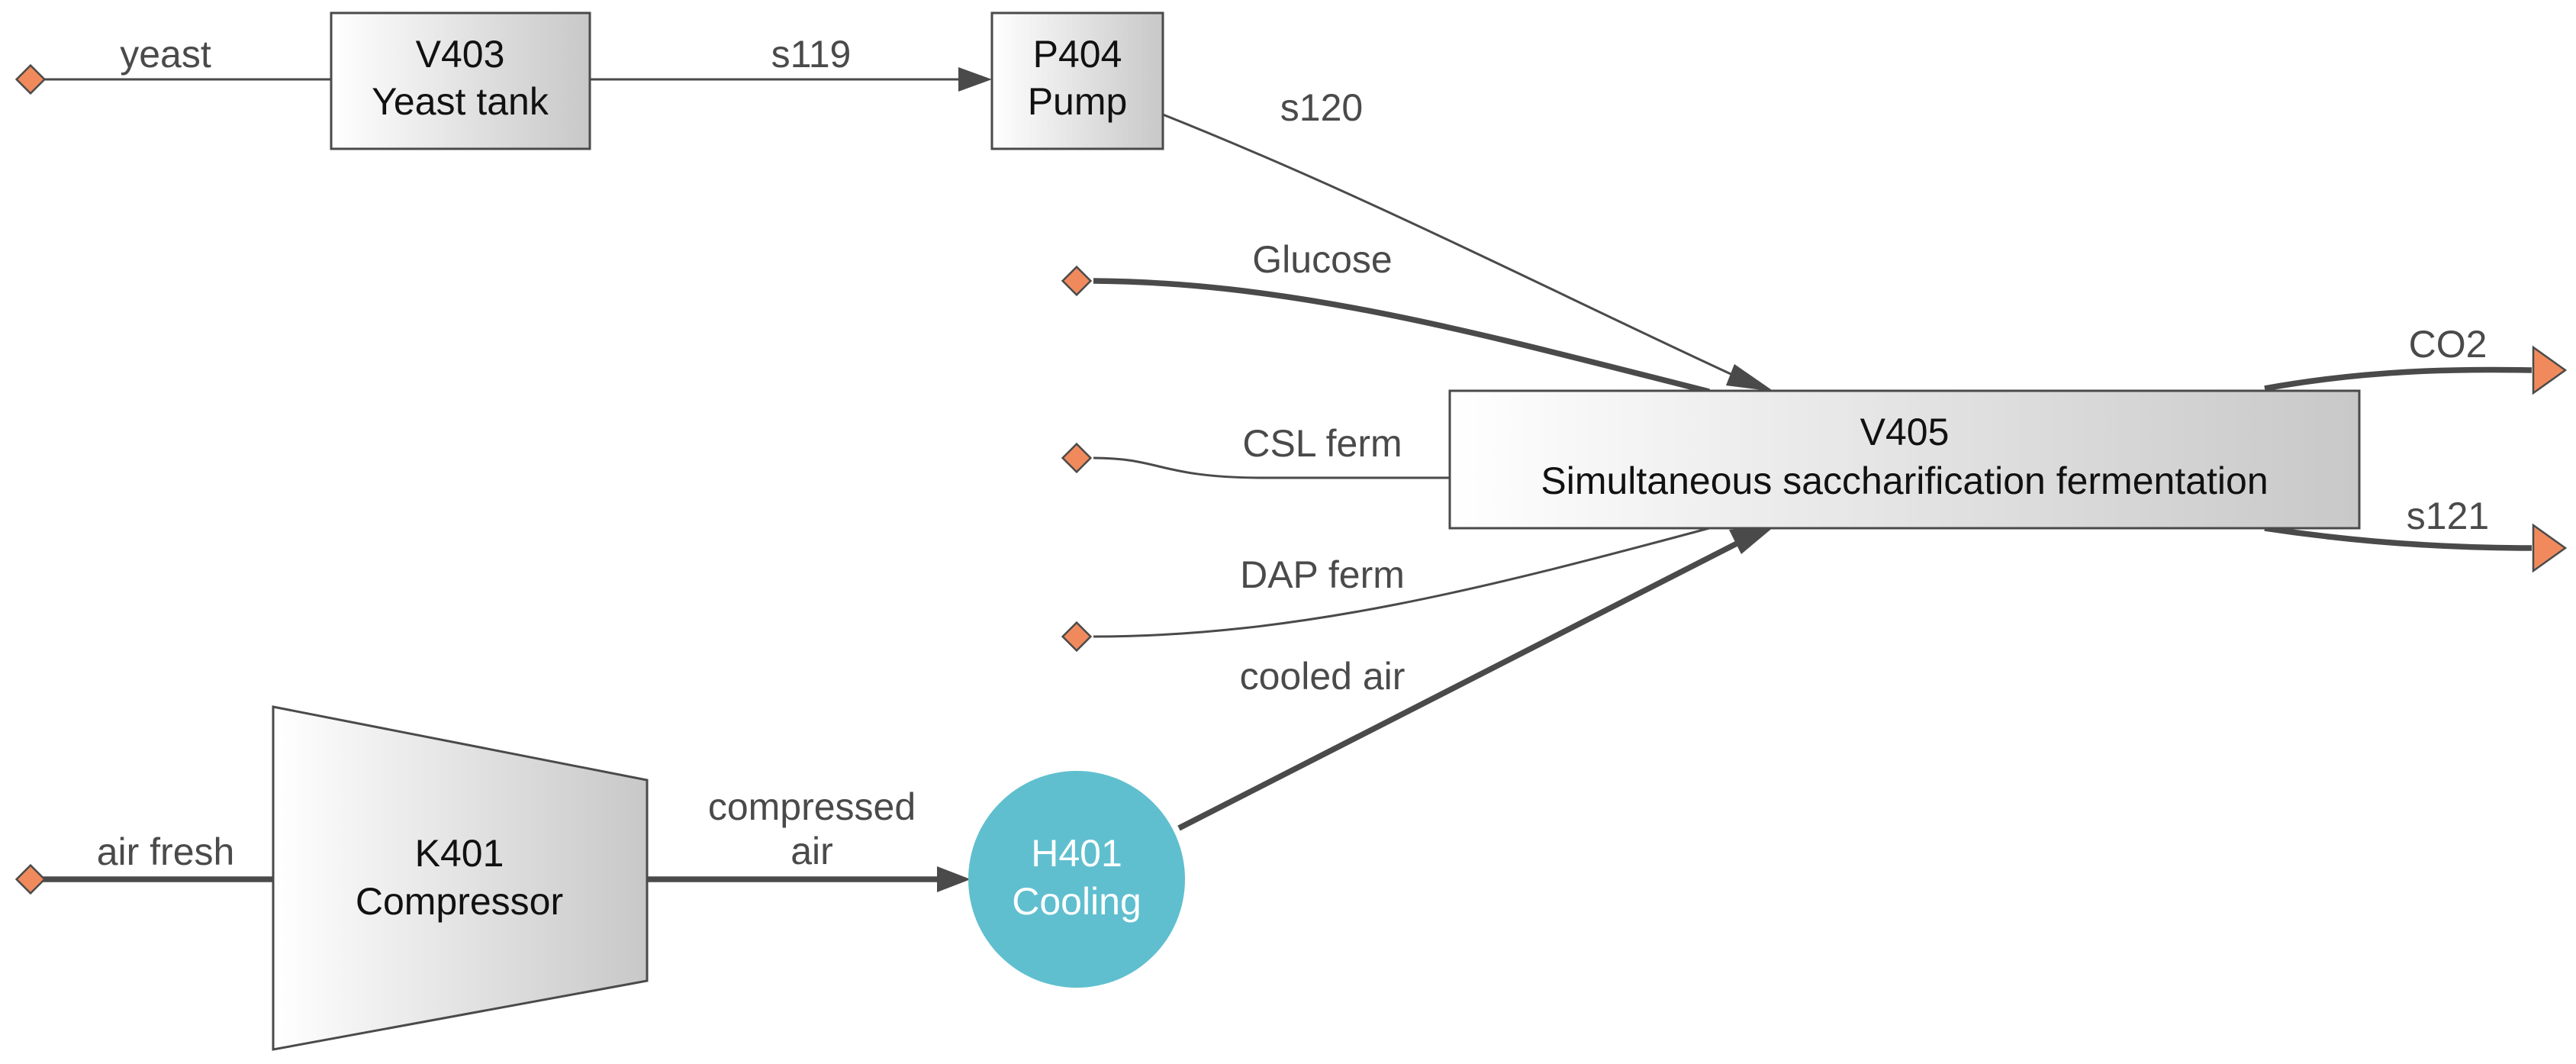 Image resolution: width=2576 pixels, height=1064 pixels. What do you see at coordinates (1463, 683) in the screenshot?
I see `stream-cooled-air-line` at bounding box center [1463, 683].